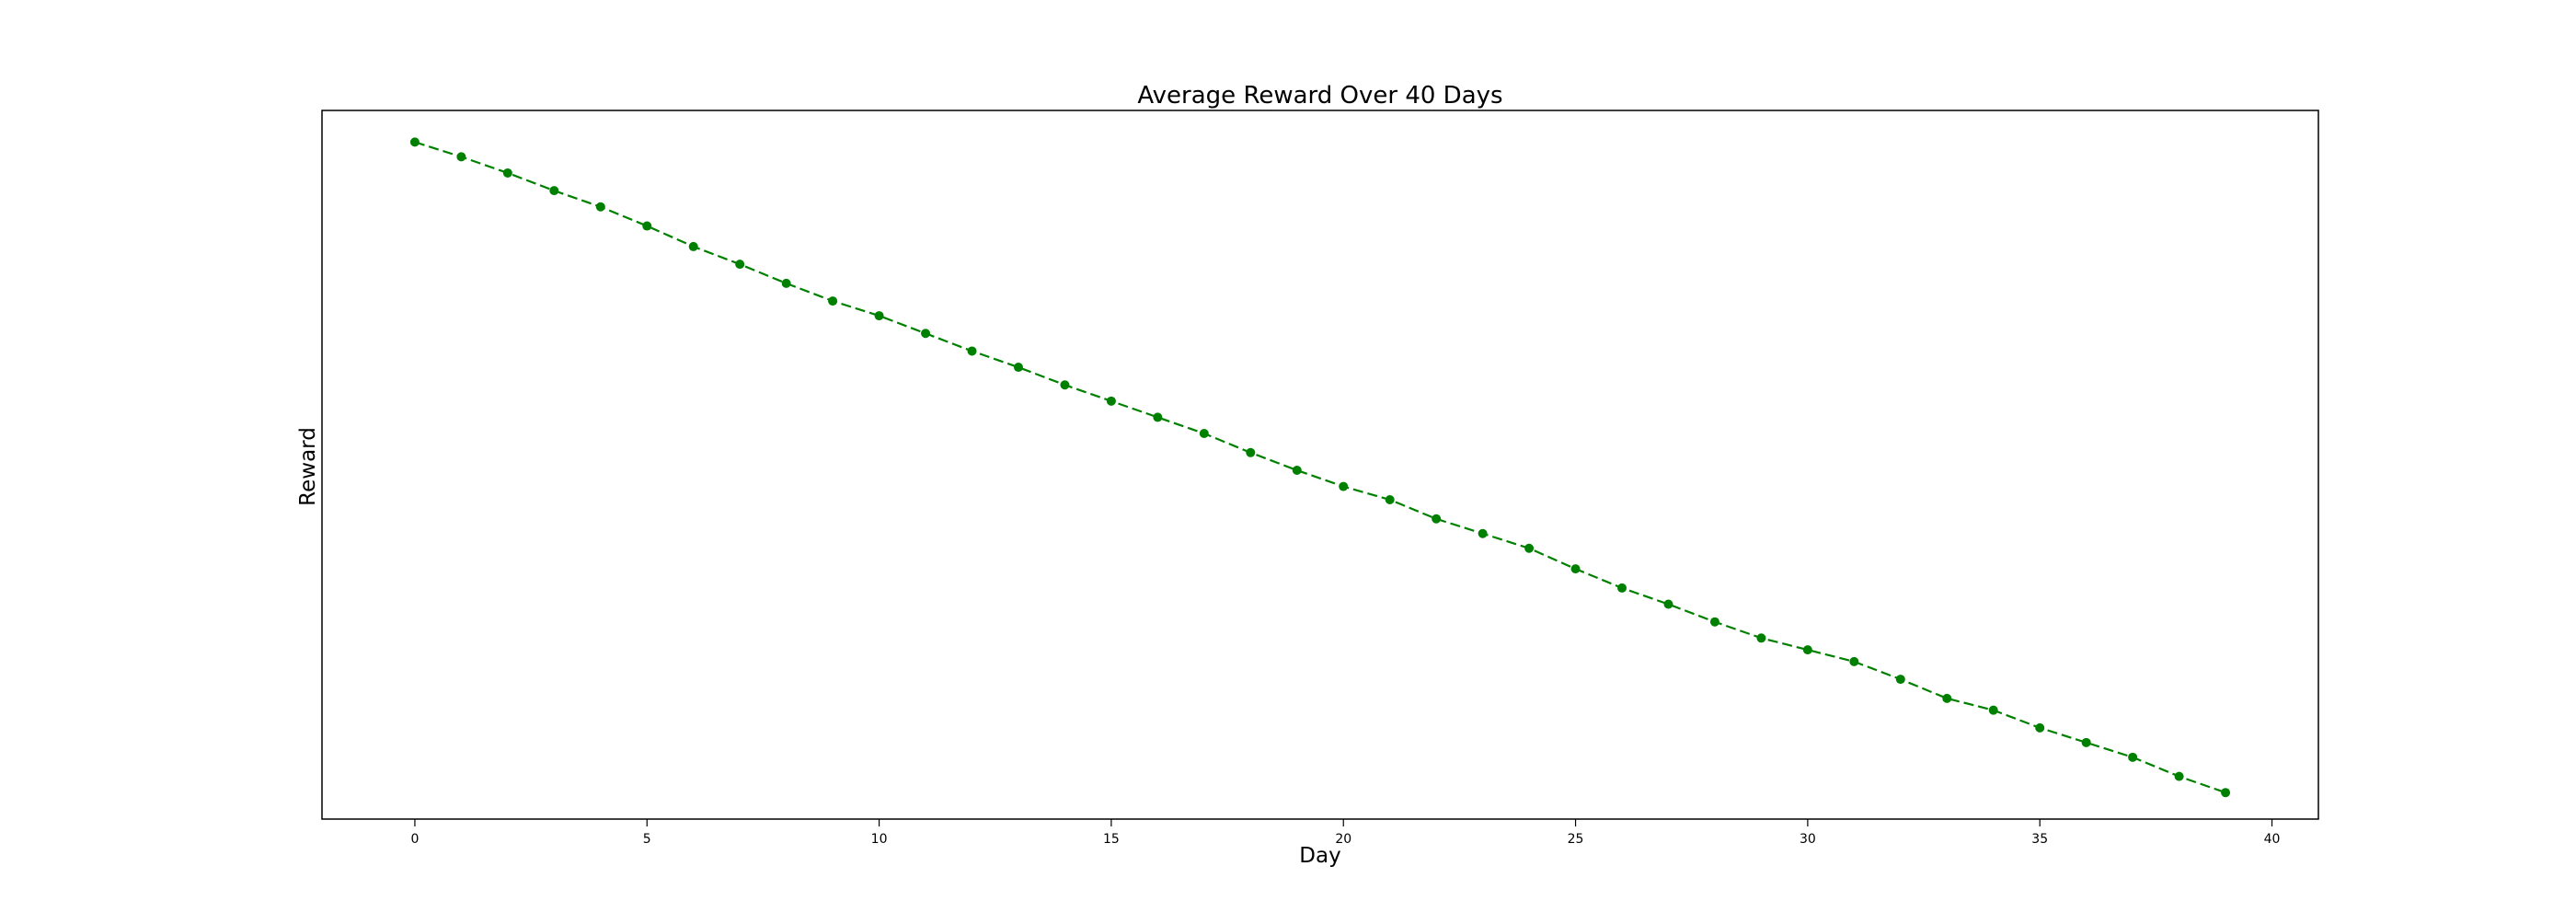 The width and height of the screenshot is (2576, 924). What do you see at coordinates (1576, 839) in the screenshot?
I see `x-tick-label: 25` at bounding box center [1576, 839].